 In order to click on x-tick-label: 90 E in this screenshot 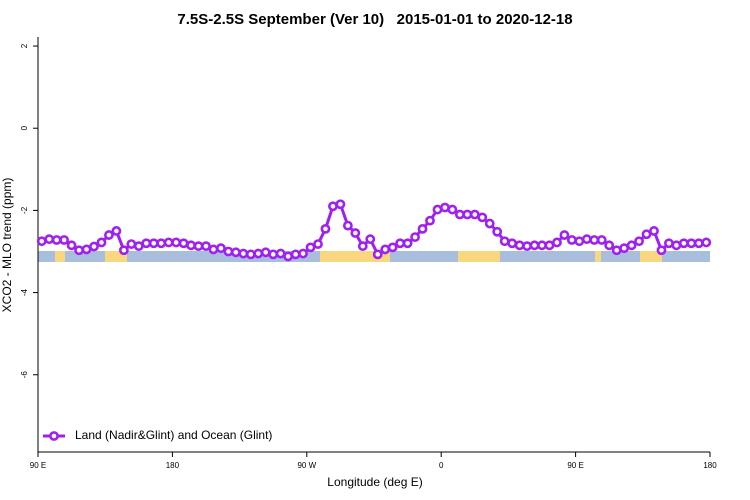, I will do `click(38, 465)`.